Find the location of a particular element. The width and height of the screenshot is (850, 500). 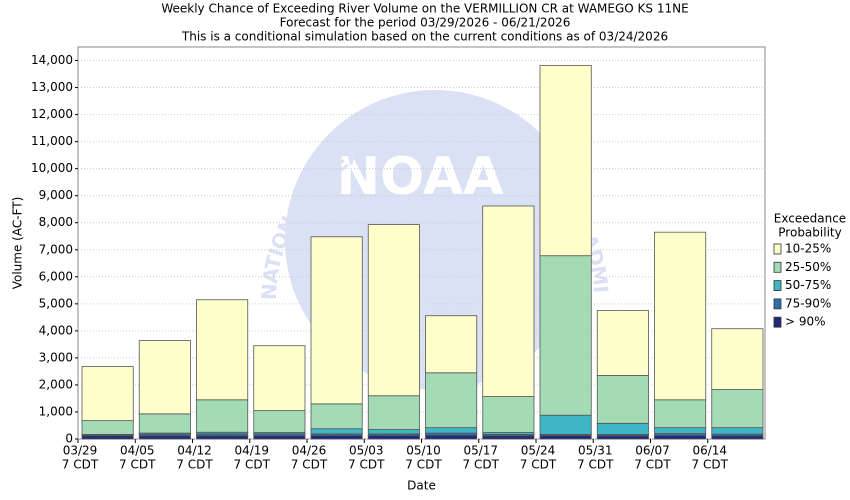

y-tick-label: 0 is located at coordinates (69, 439).